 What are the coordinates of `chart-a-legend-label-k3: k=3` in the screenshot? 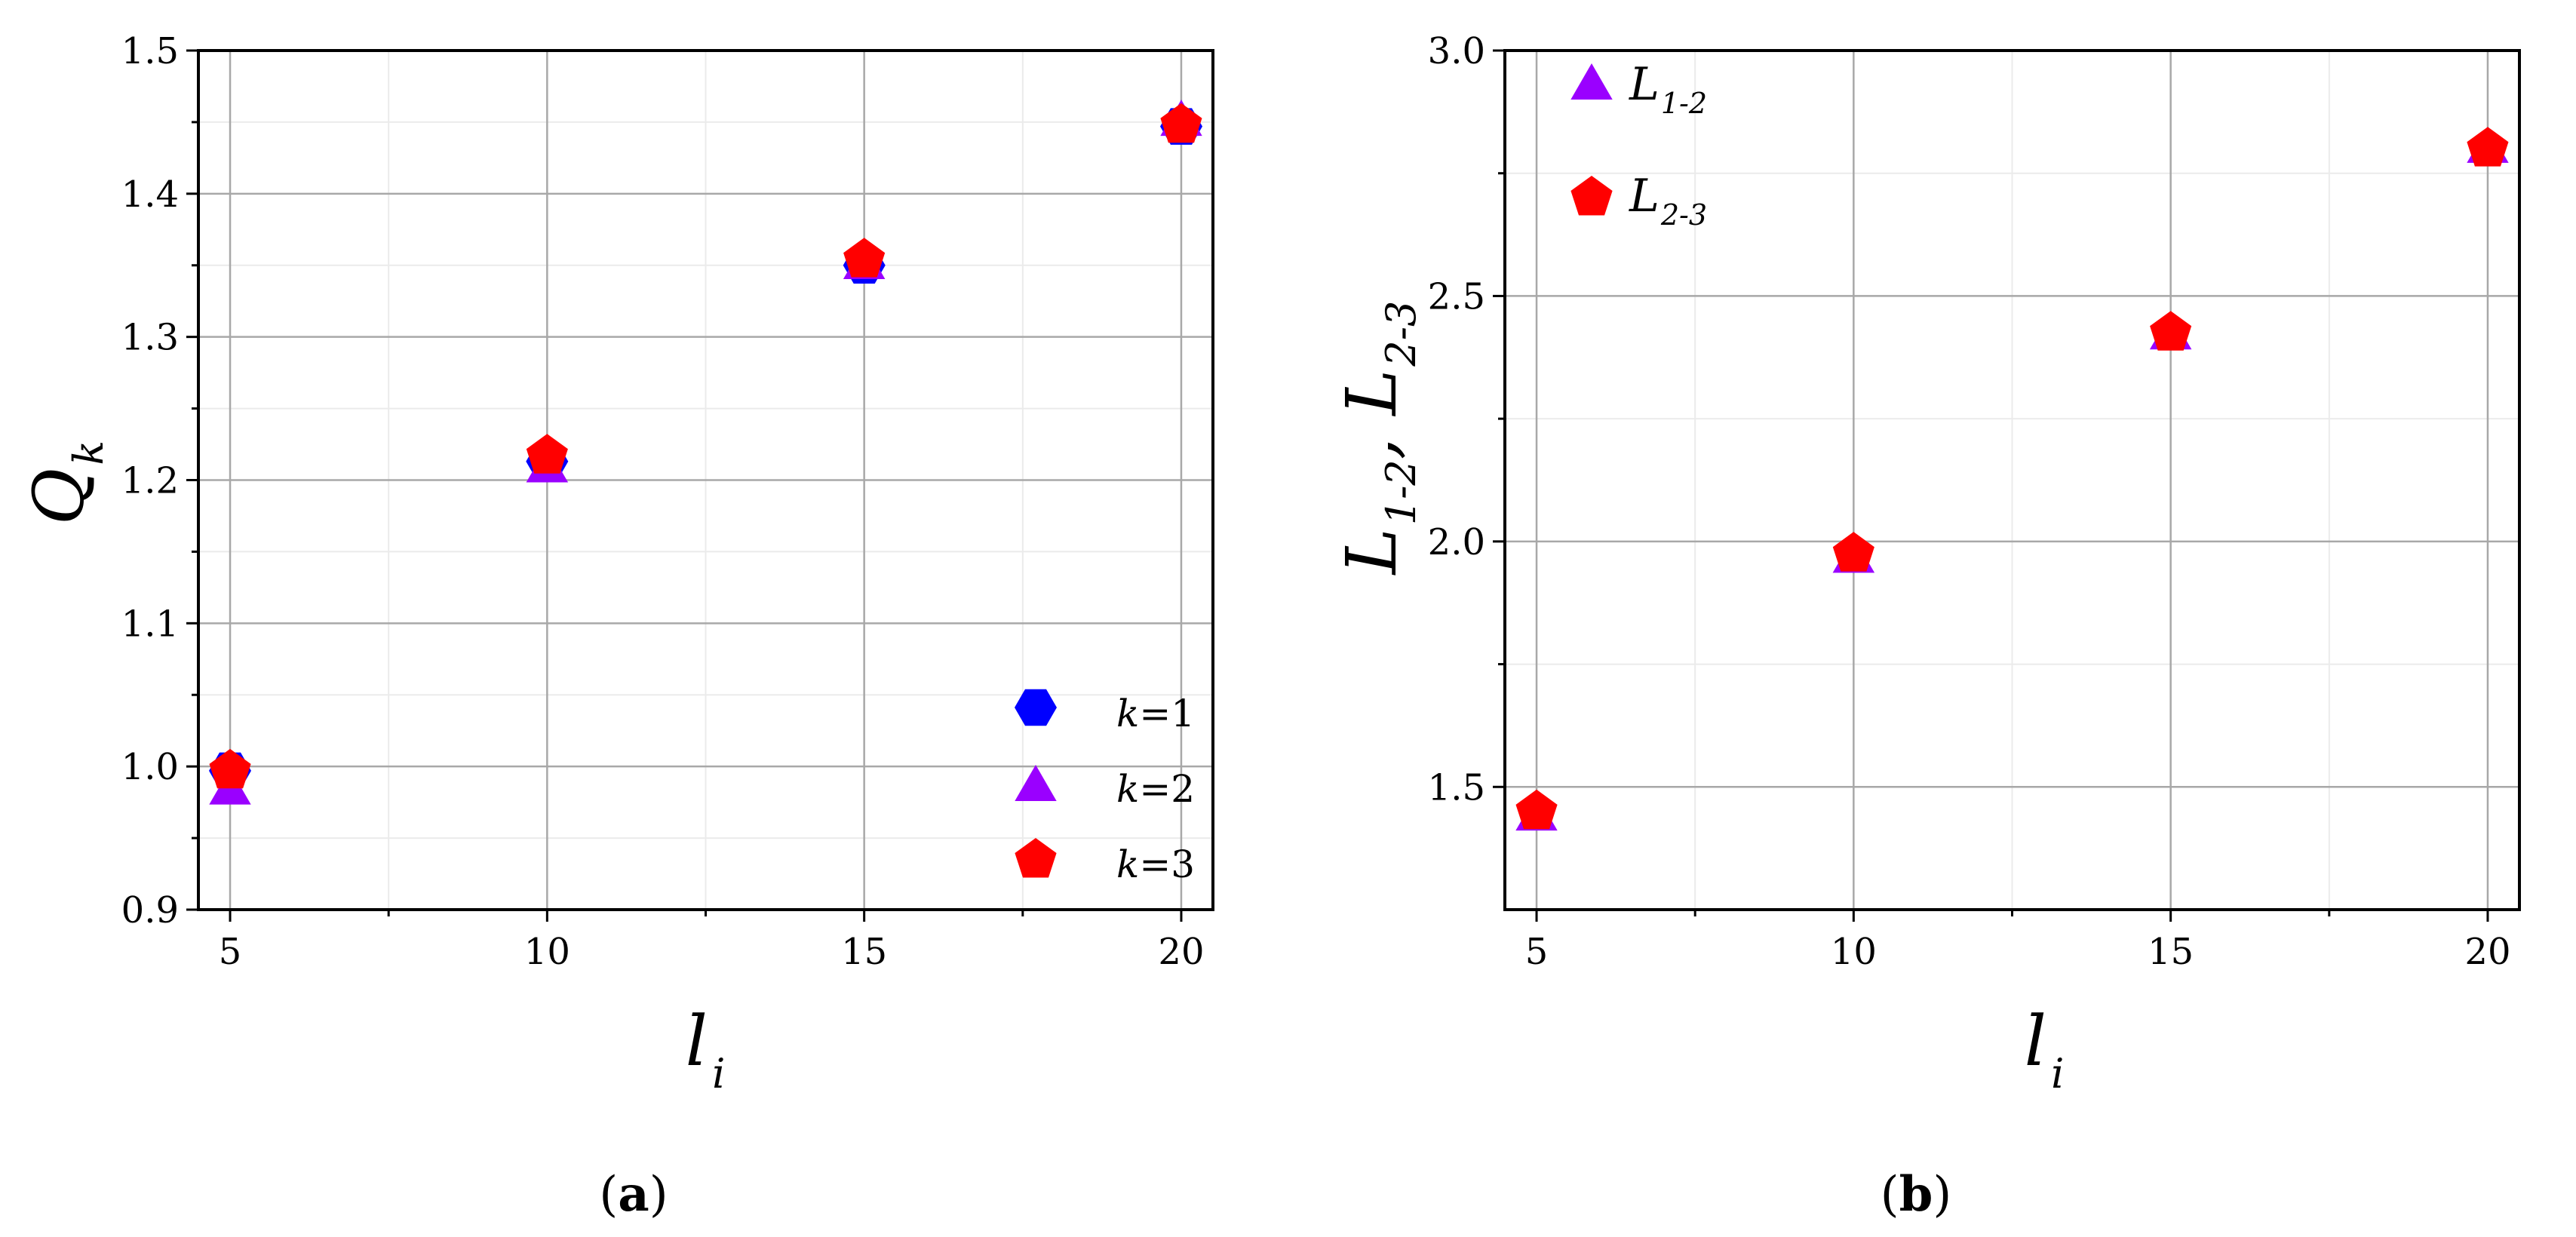 It's located at (1155, 864).